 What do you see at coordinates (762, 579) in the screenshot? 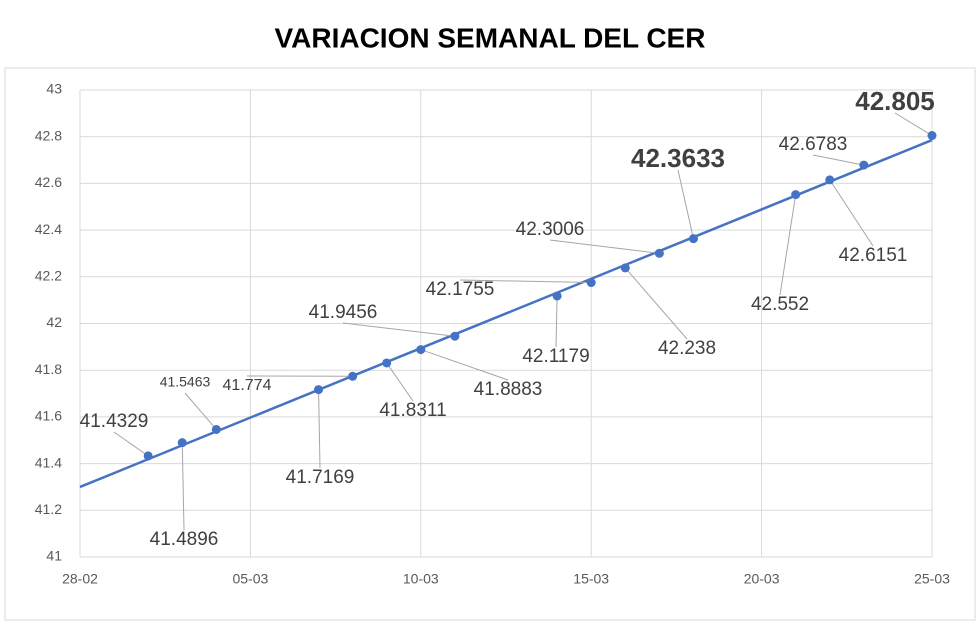
I see `x-tick-label: 20-03` at bounding box center [762, 579].